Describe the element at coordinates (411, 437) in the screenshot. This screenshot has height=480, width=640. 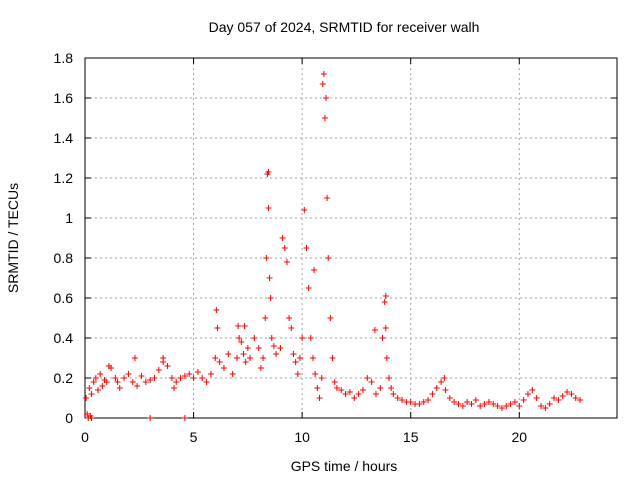
I see `x-tick-label: 15` at that location.